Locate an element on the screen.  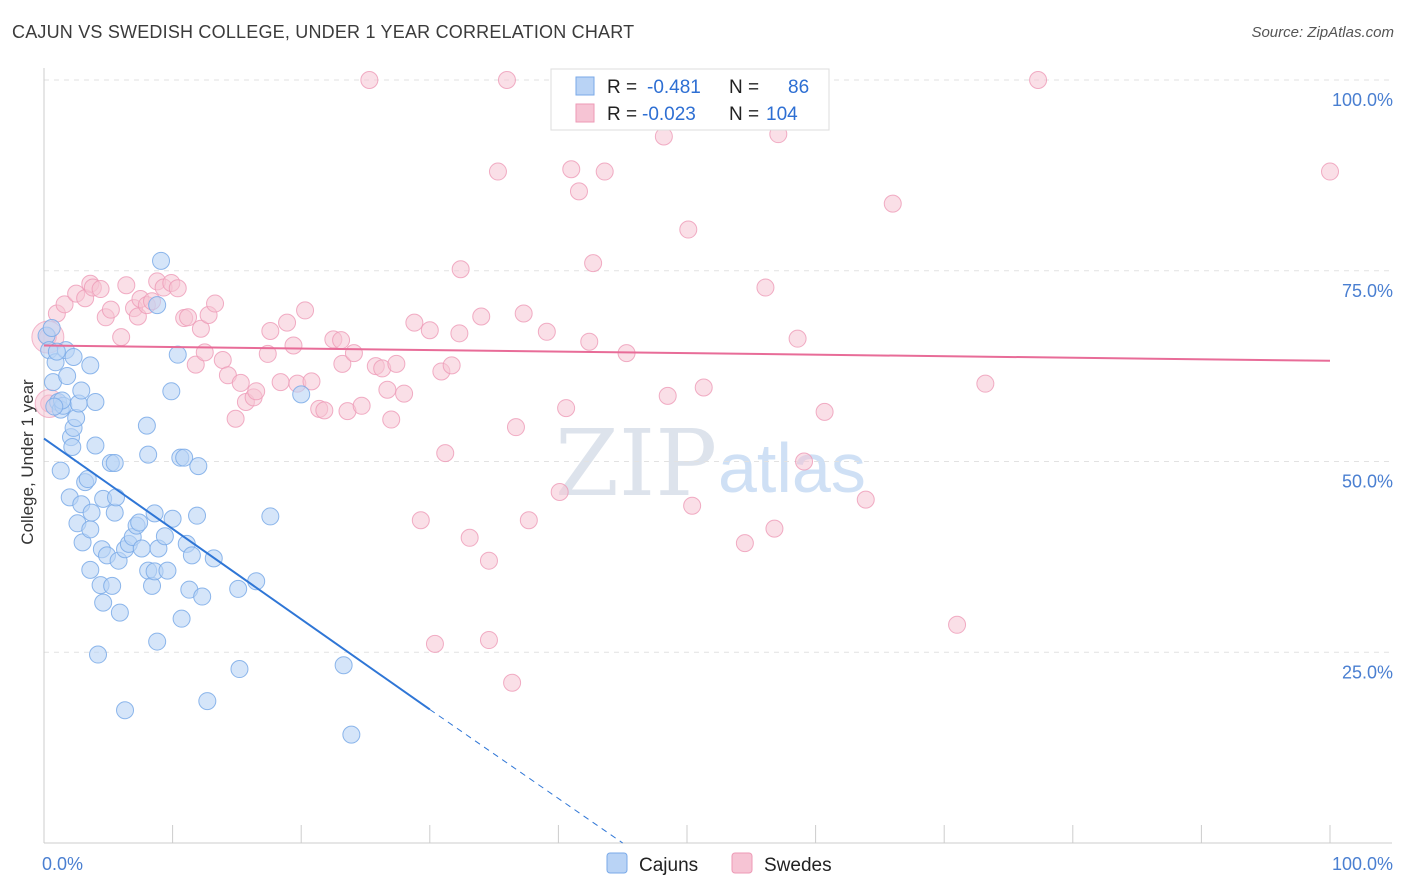
cajuns-n-label: N = is located at coordinates (744, 87).